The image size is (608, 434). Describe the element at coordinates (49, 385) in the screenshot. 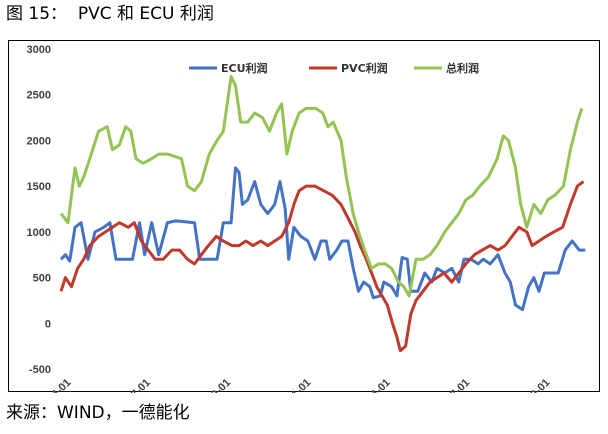

I see `x-tick-label: 2019-04-01` at that location.